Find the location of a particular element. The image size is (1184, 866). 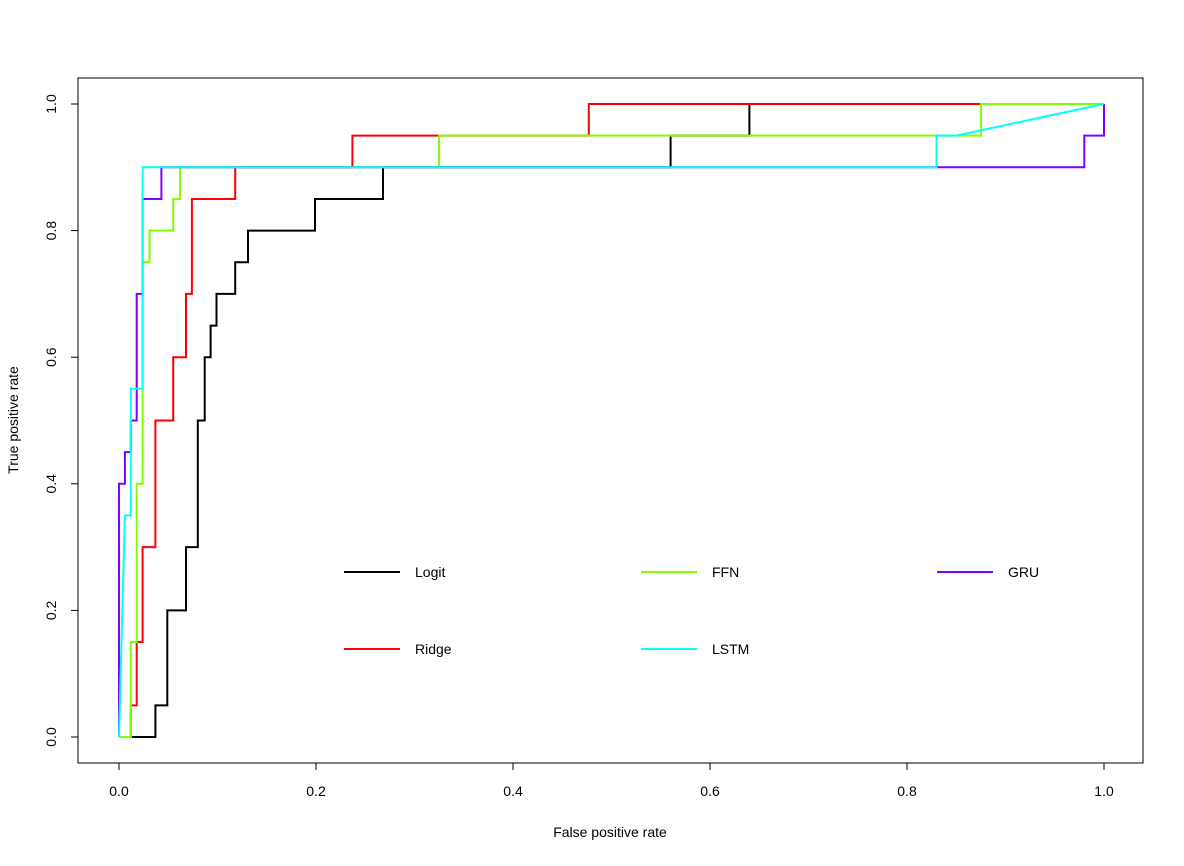

legend-label: Ridge is located at coordinates (433, 649).